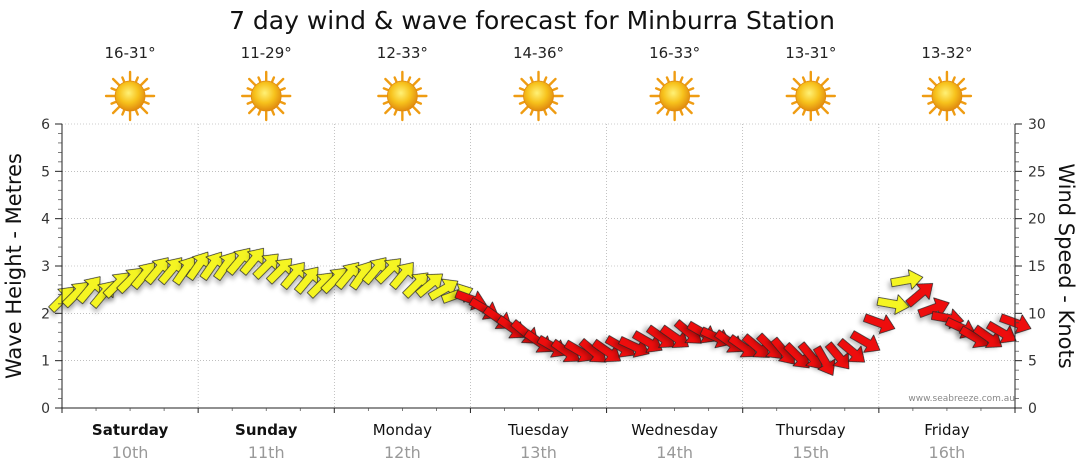 This screenshot has height=475, width=1080. I want to click on day-date: 11th, so click(266, 452).